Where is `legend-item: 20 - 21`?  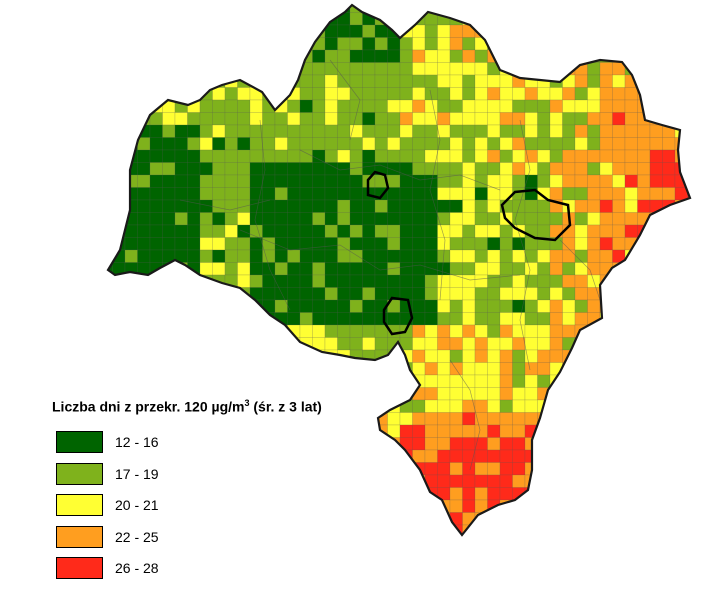
legend-item: 20 - 21 is located at coordinates (217, 506).